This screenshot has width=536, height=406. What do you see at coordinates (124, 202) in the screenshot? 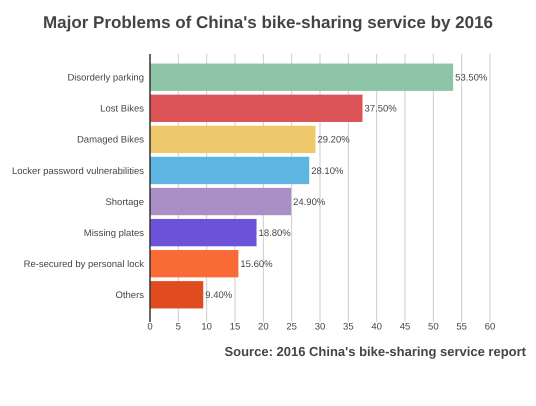
I see `y-tick-label: Shortage` at bounding box center [124, 202].